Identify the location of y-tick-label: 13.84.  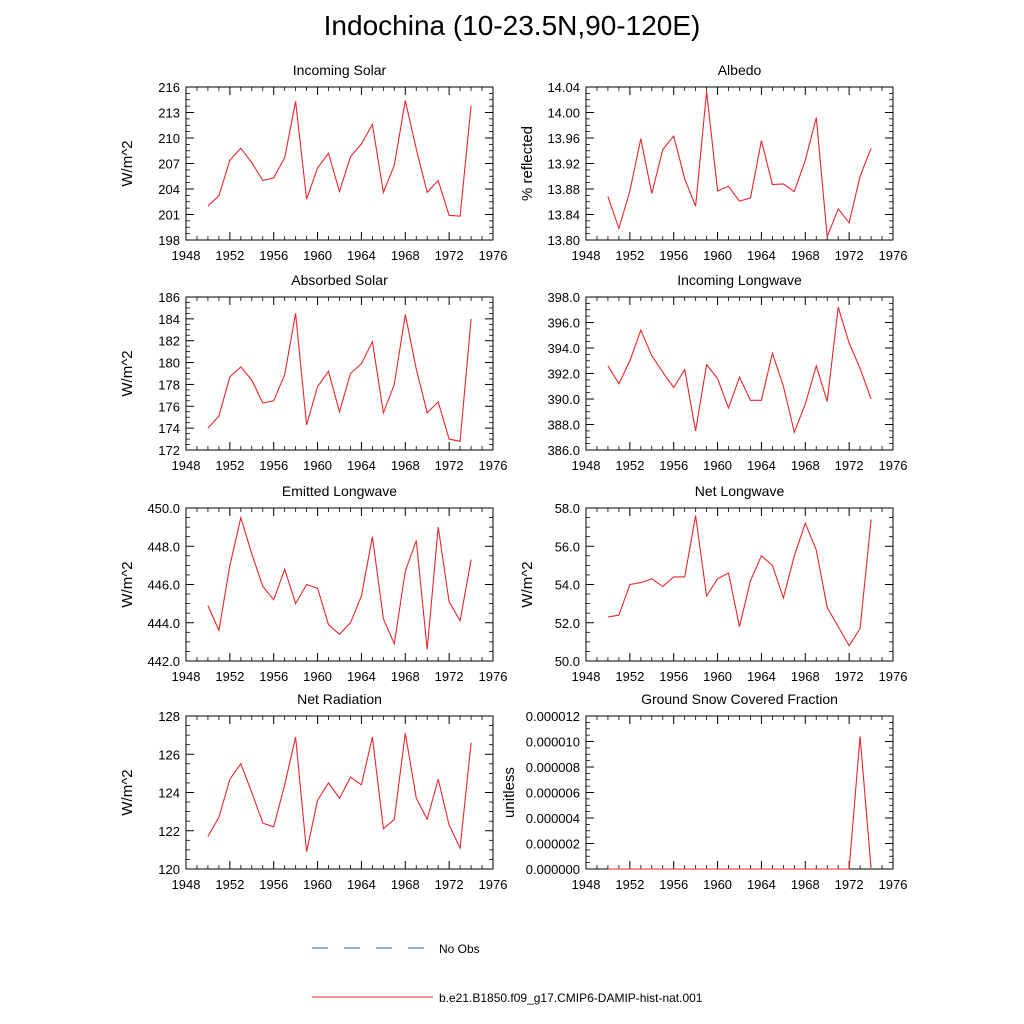
(563, 215).